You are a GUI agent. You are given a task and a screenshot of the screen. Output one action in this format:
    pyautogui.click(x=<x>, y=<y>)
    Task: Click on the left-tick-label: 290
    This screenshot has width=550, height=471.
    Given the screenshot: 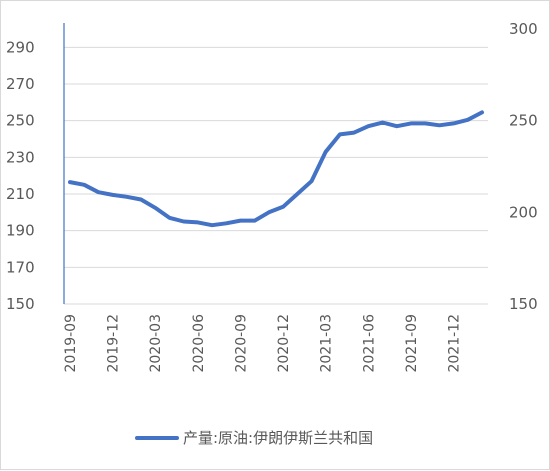 What is the action you would take?
    pyautogui.click(x=20, y=47)
    